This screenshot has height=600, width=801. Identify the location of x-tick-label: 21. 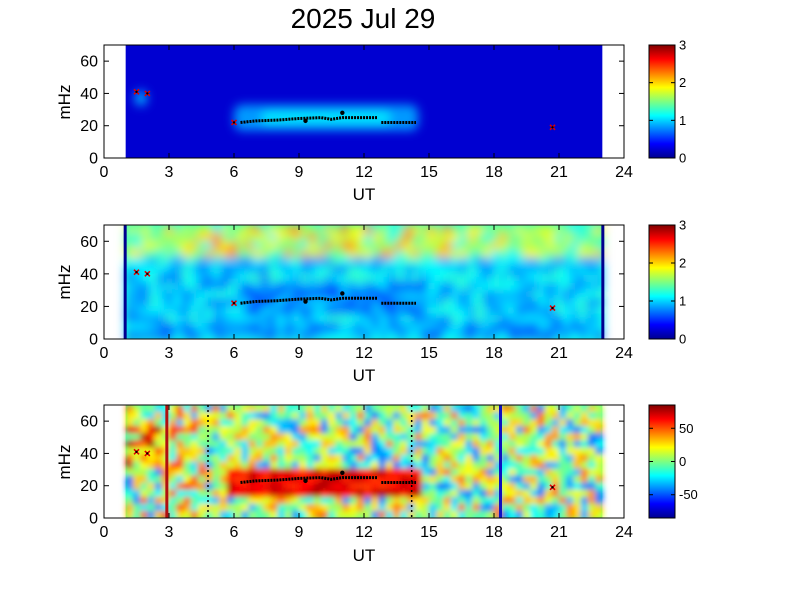
(559, 172).